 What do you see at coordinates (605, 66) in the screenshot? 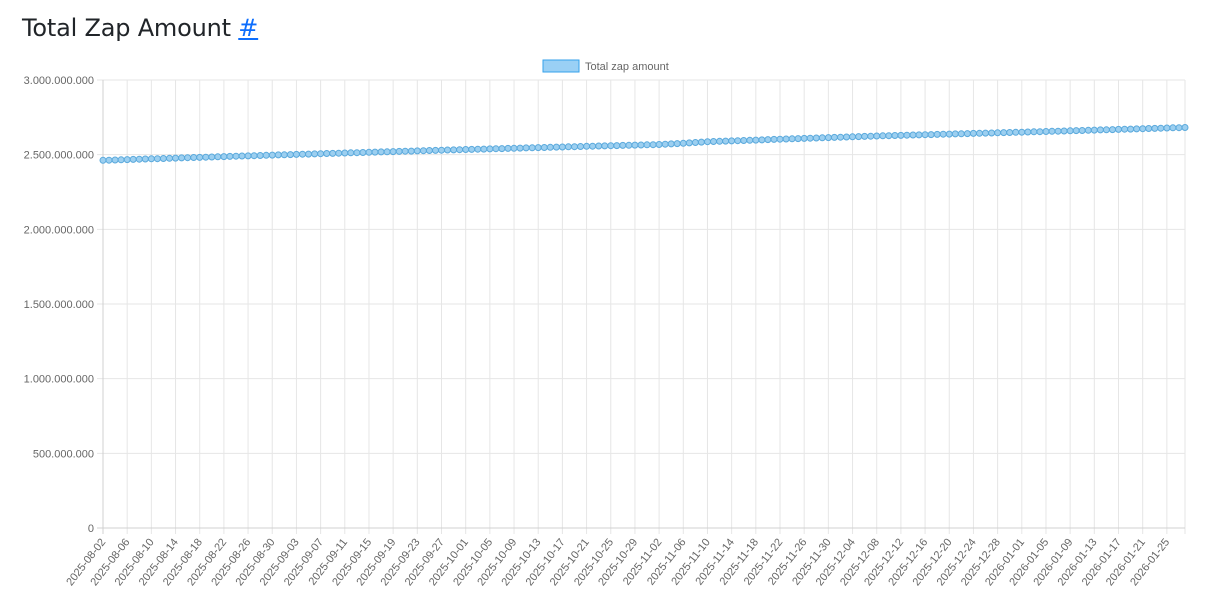
I see `chart-legend: Total zap amount` at bounding box center [605, 66].